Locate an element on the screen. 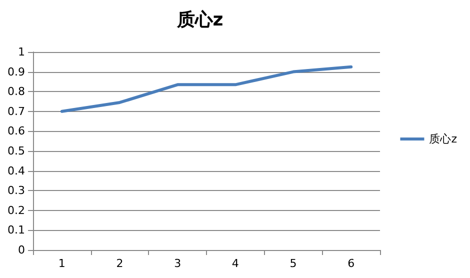  y-tick-label: 0.7 is located at coordinates (16, 111).